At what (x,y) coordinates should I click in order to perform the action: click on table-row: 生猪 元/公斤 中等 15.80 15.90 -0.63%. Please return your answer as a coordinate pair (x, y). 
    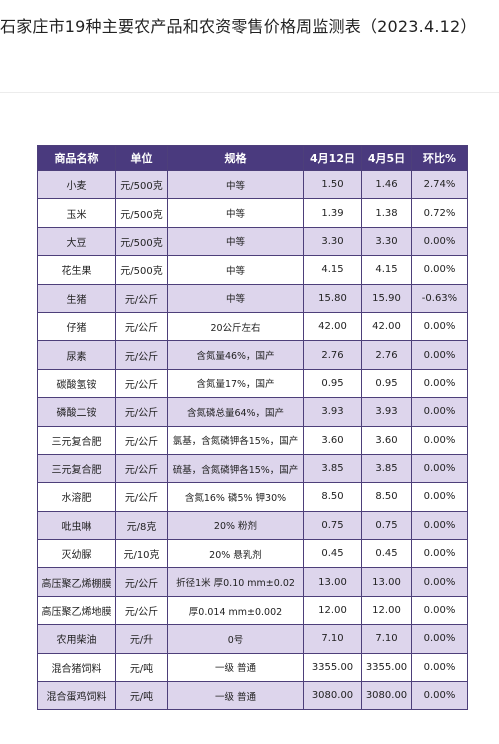
    Looking at the image, I should click on (252, 298).